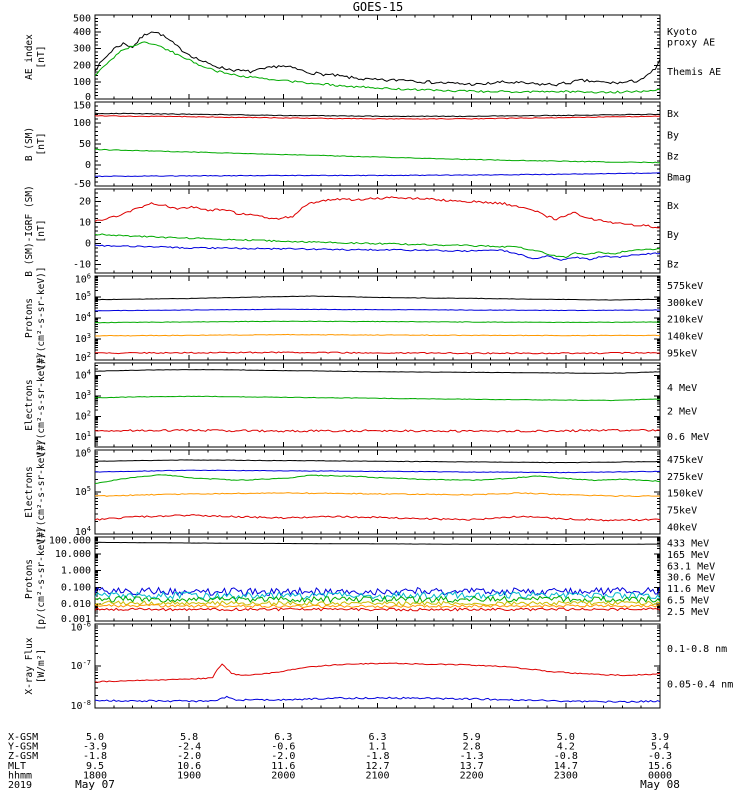 The image size is (750, 800). What do you see at coordinates (29, 144) in the screenshot?
I see `y-axis-label: B (SM)` at bounding box center [29, 144].